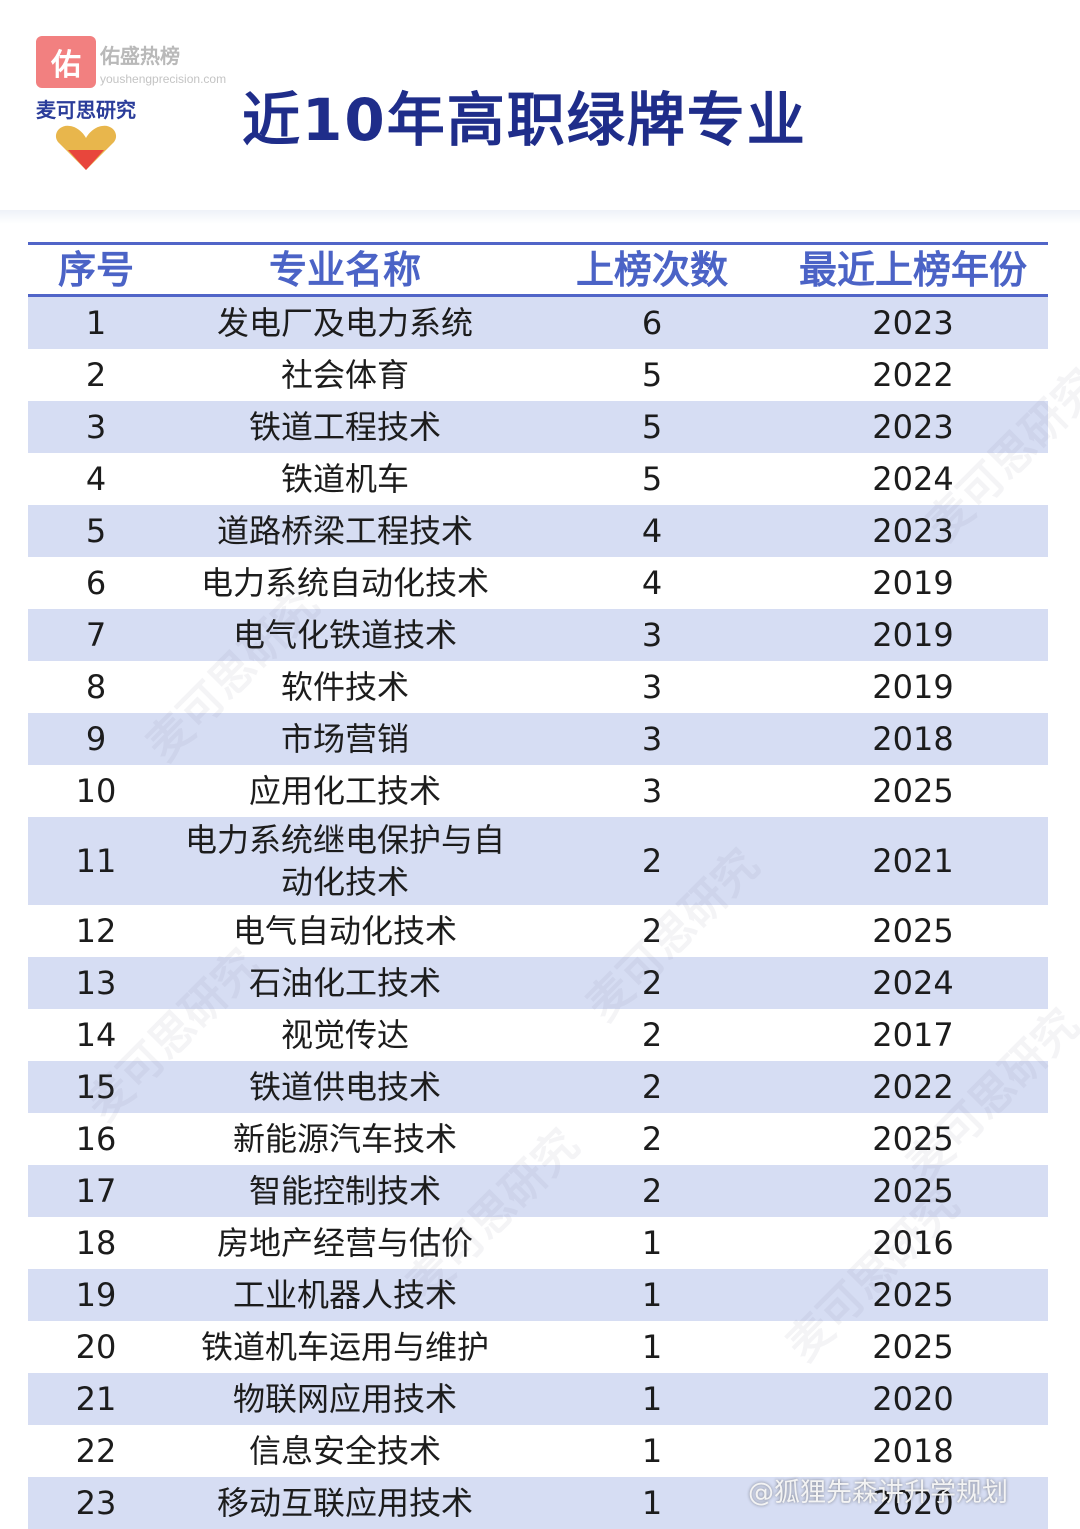 The height and width of the screenshot is (1529, 1080). Describe the element at coordinates (344, 1347) in the screenshot. I see `row-major-name: 铁道机车运用与维护` at that location.